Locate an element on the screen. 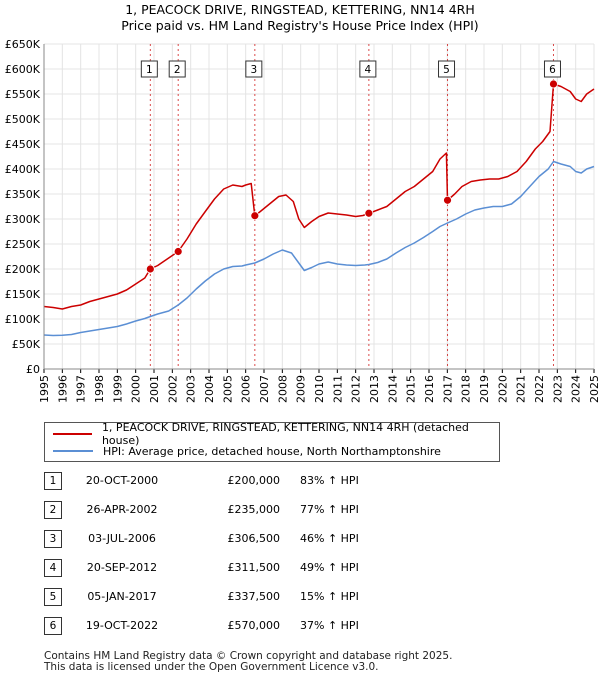 This screenshot has width=600, height=680. sale-hpi-change: 77% ↑ HPI is located at coordinates (329, 509).